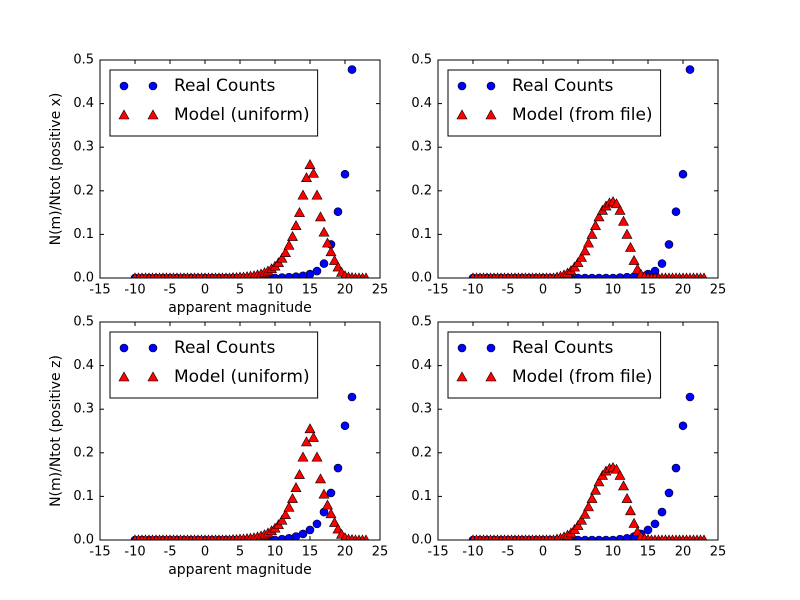  I want to click on plot-area, so click(588, 466).